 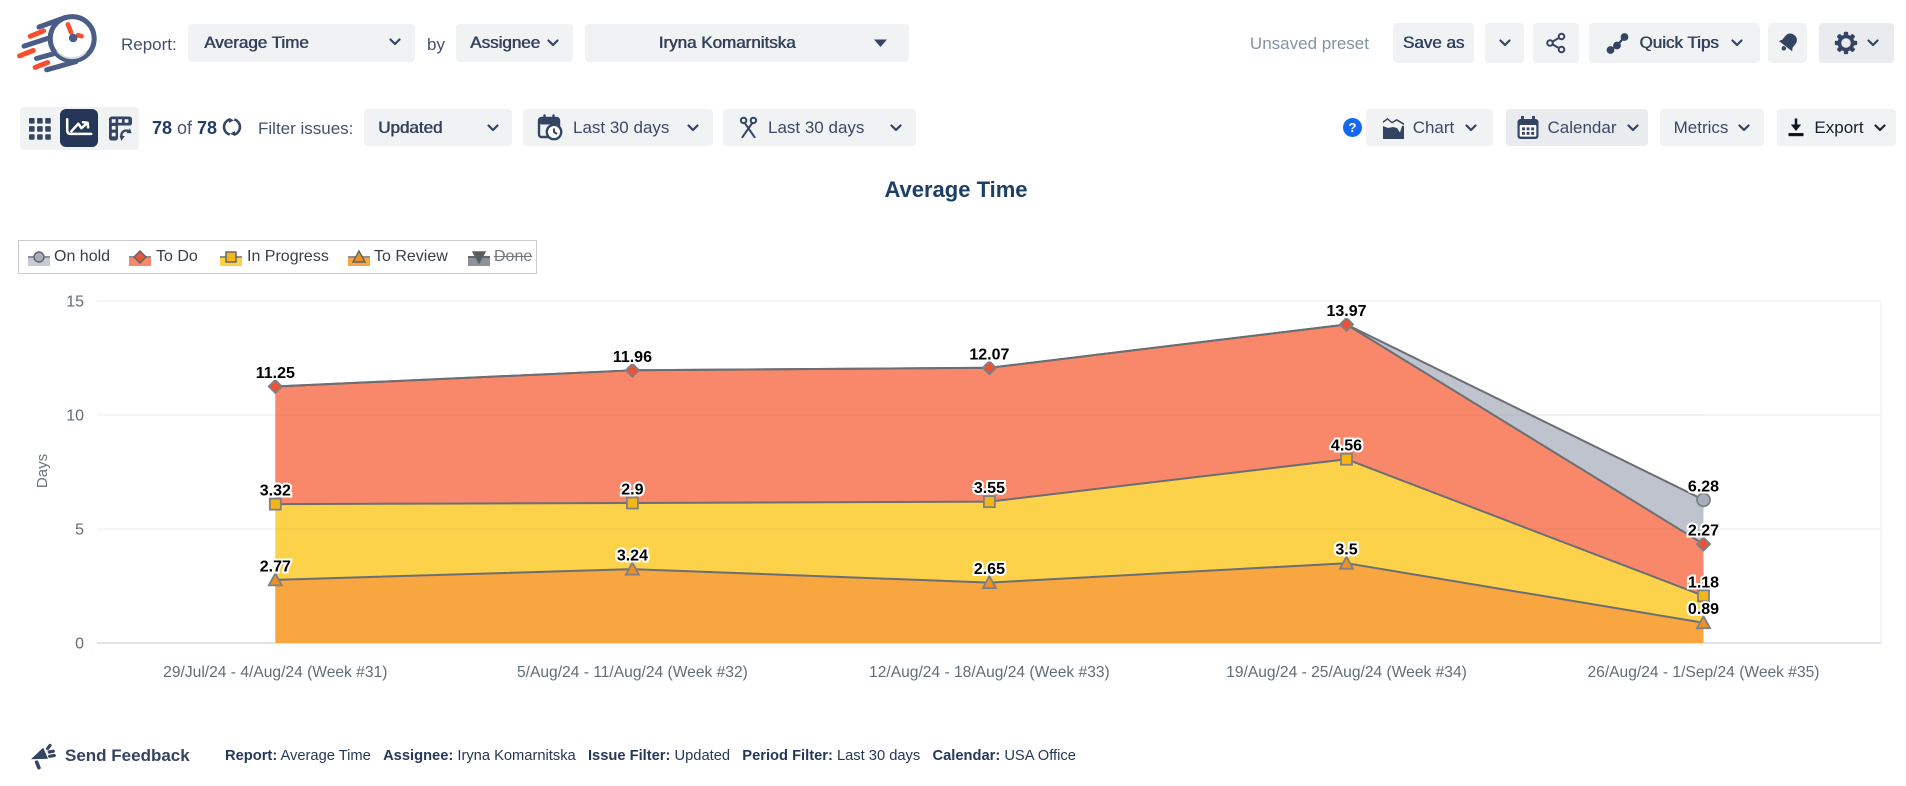 I want to click on svg-text: 12.07, so click(x=989, y=354).